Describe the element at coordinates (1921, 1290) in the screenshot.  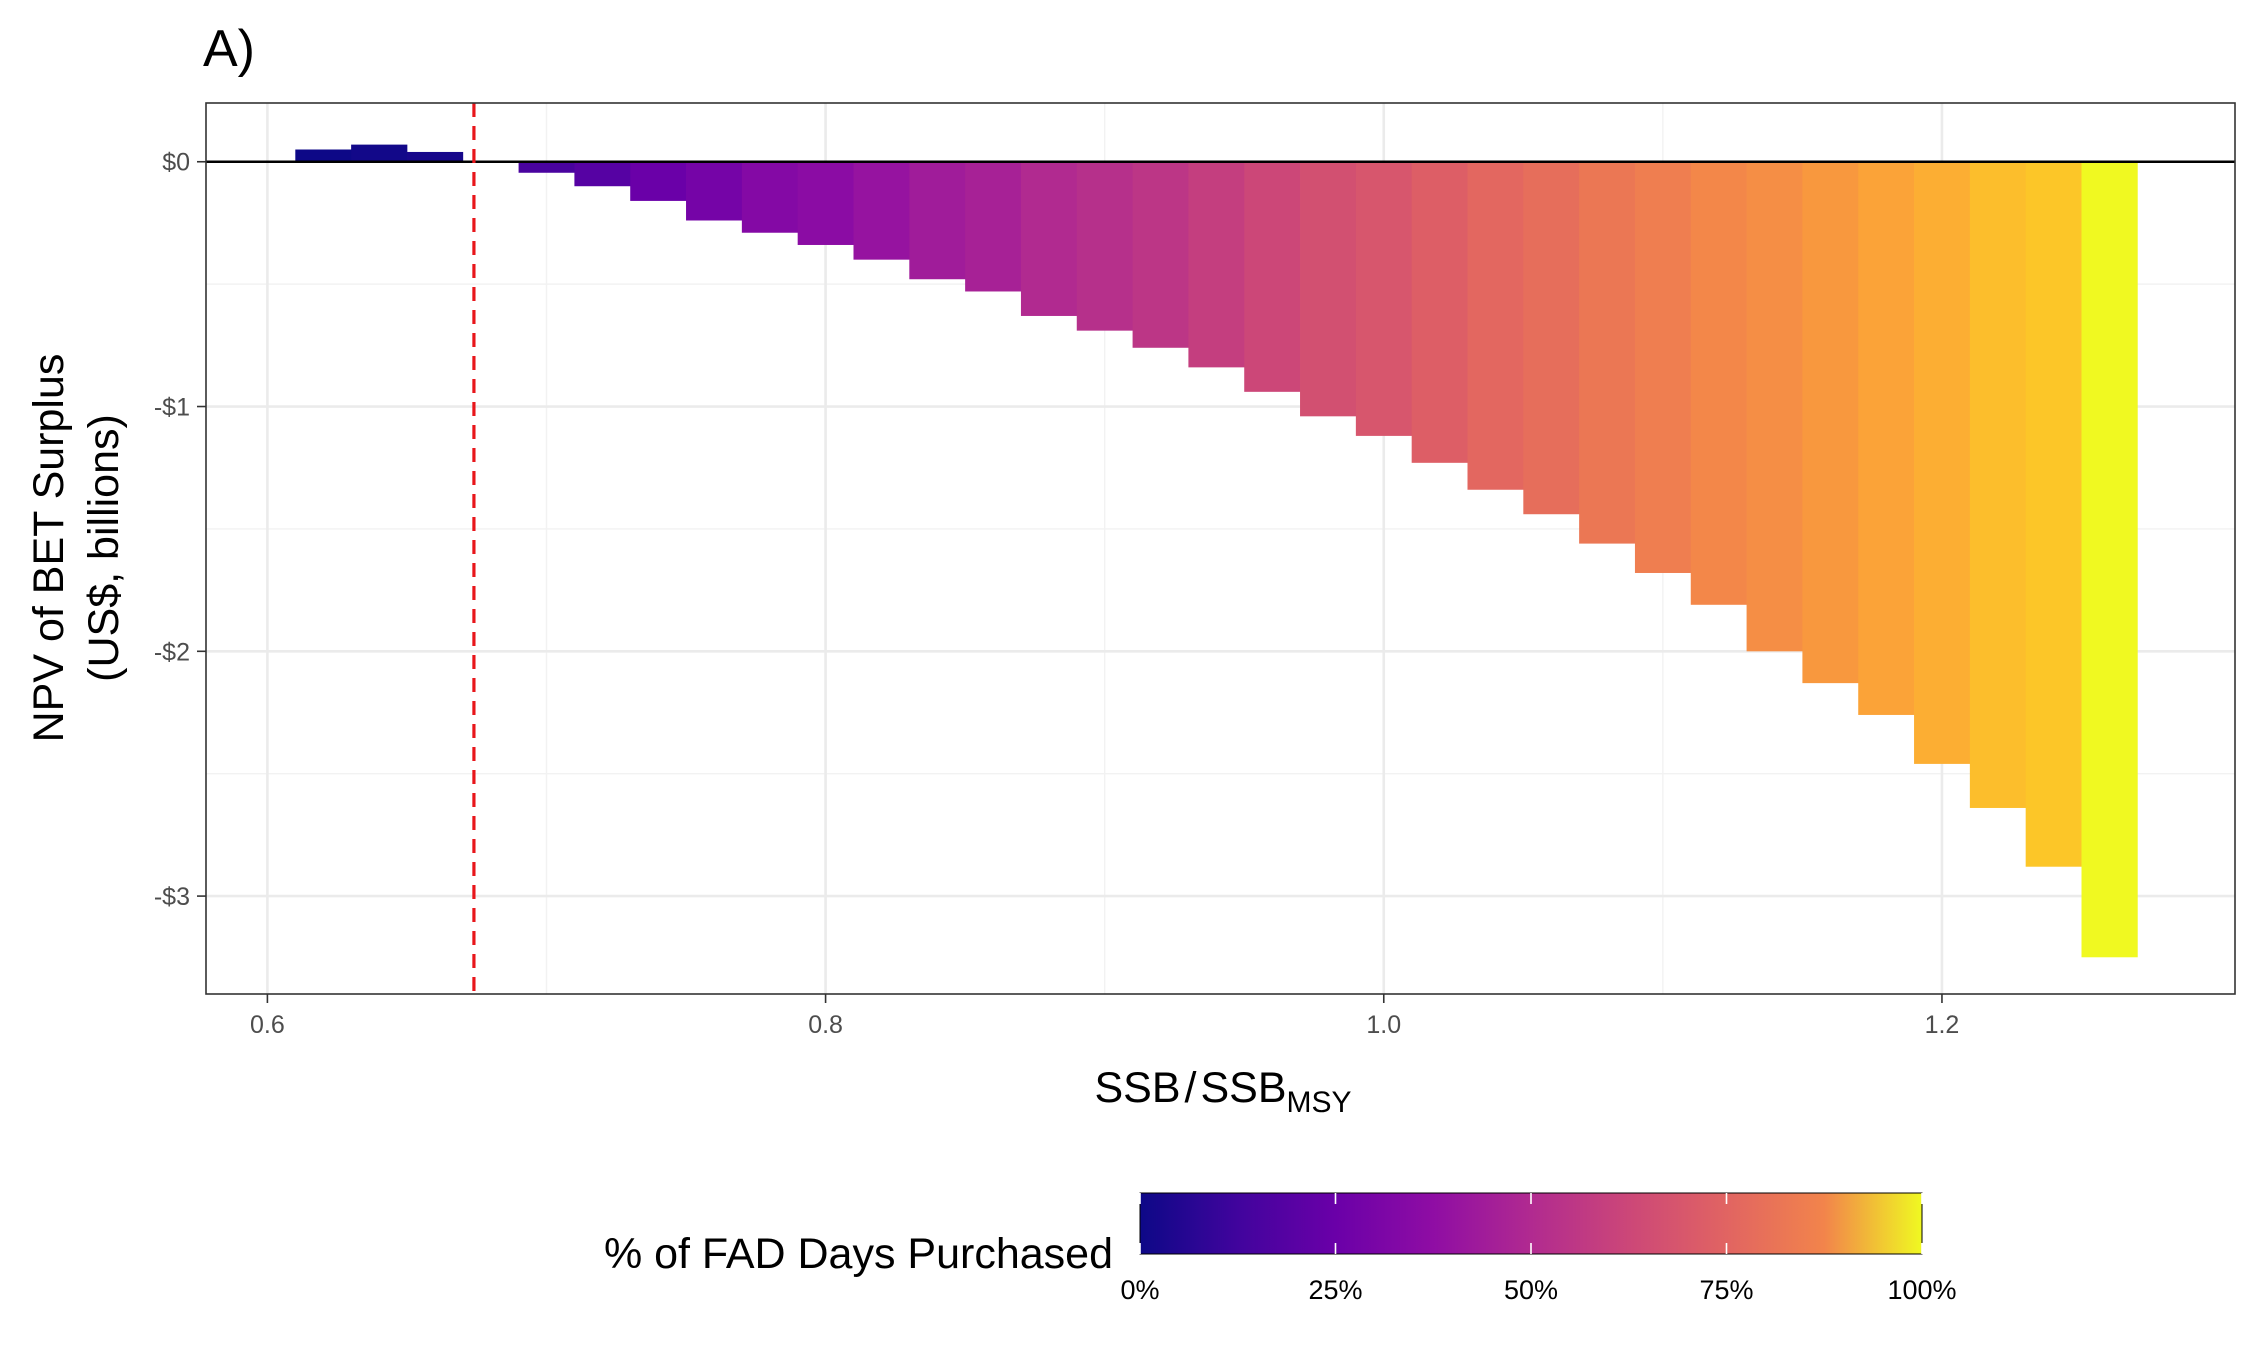
I see `legend-tick-label-4: 100%` at that location.